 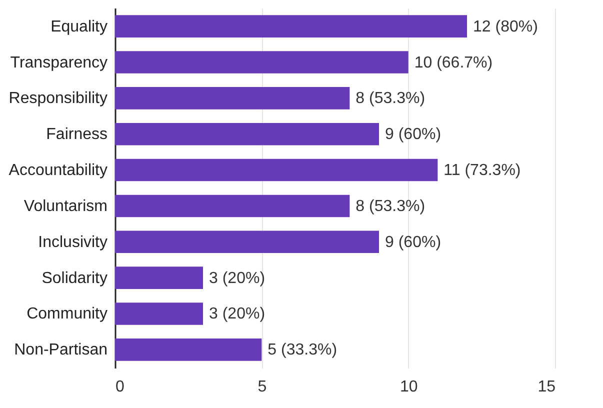 What do you see at coordinates (79, 27) in the screenshot?
I see `y-tick-label: Equality` at bounding box center [79, 27].